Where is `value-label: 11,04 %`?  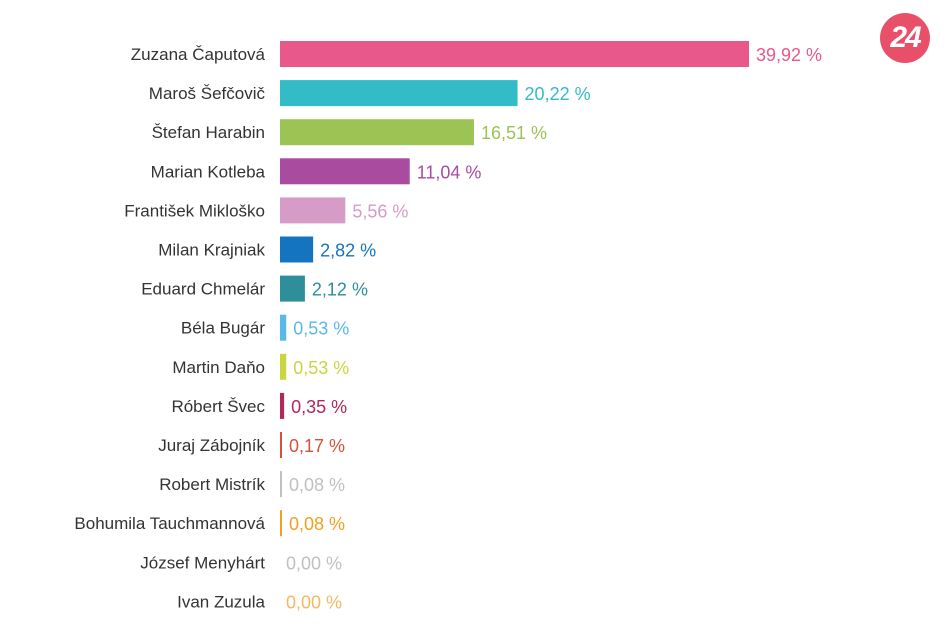
value-label: 11,04 % is located at coordinates (449, 172).